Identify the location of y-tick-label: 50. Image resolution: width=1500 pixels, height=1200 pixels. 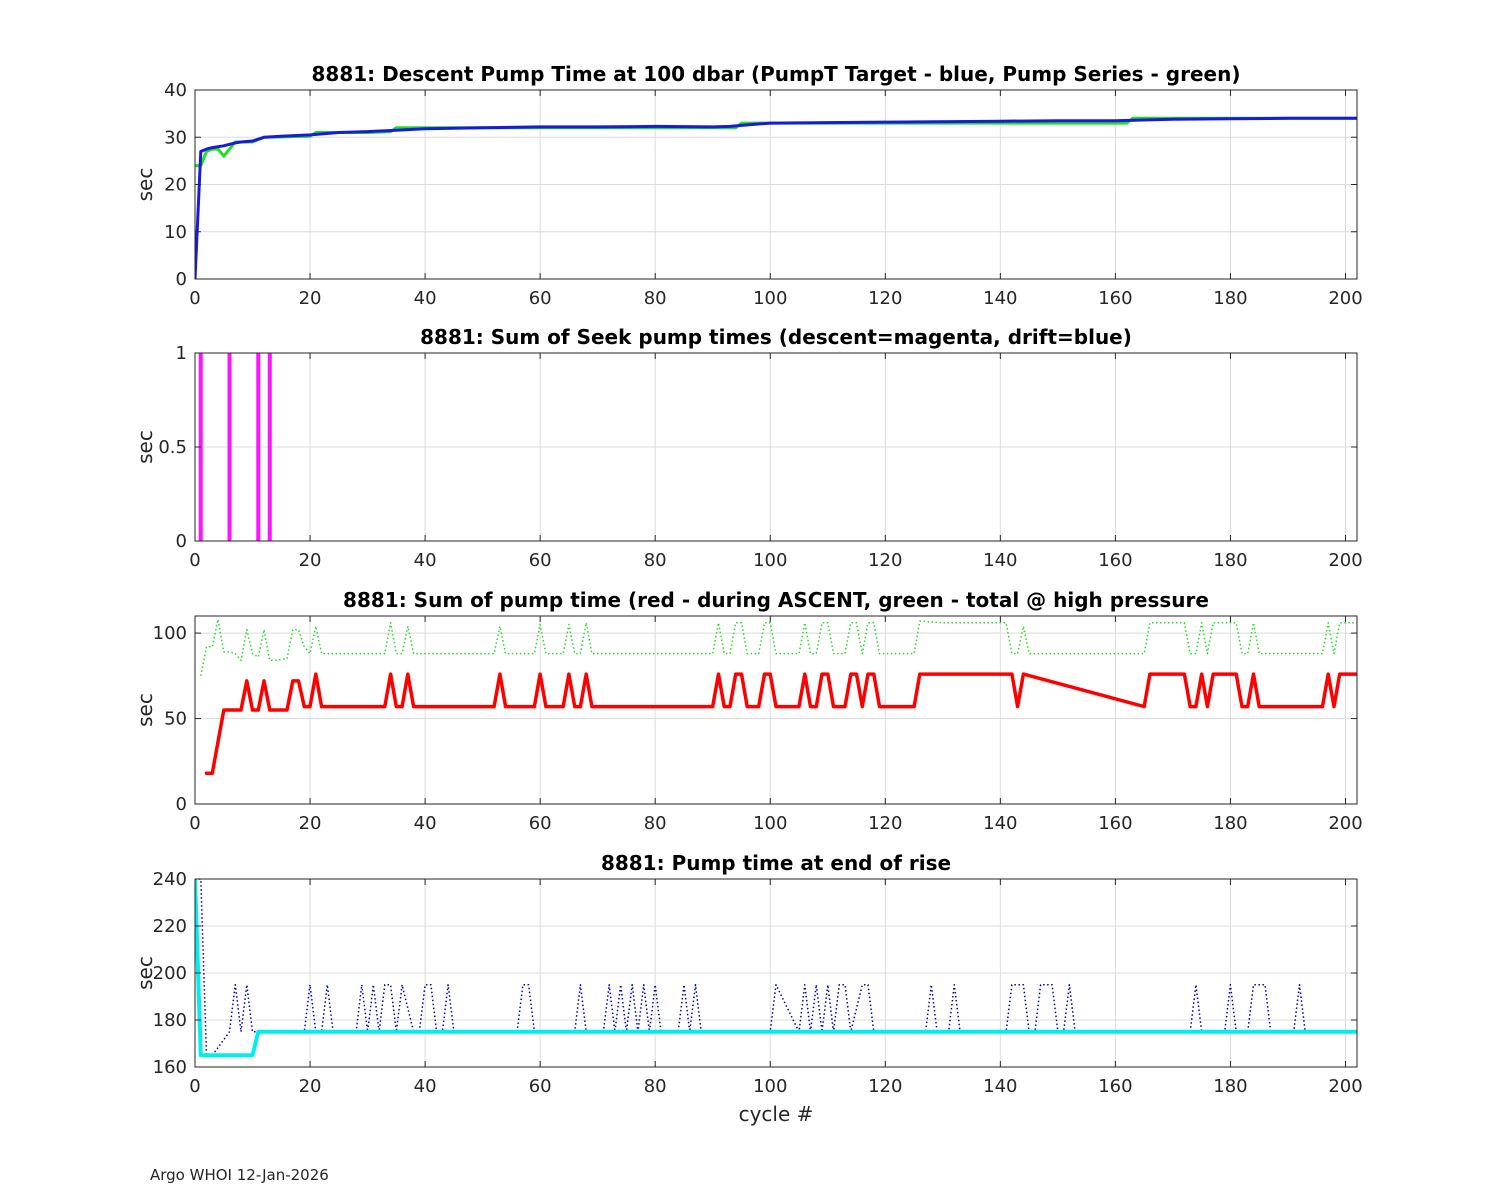
(175, 719).